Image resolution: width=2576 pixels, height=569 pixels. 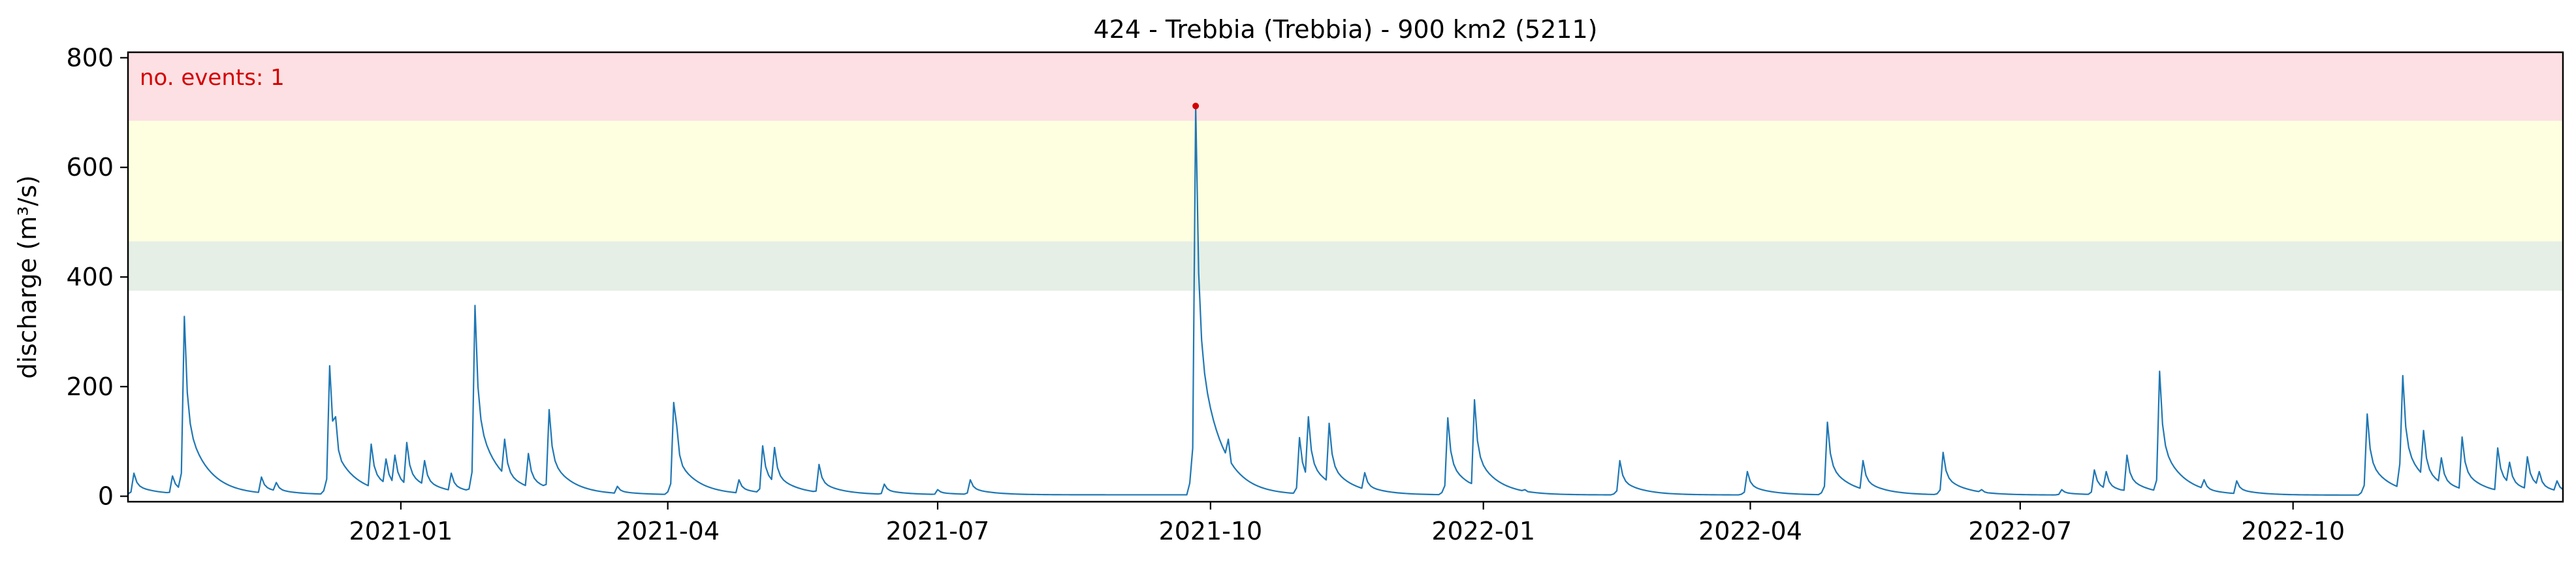 I want to click on y-tick-label: 0, so click(x=106, y=496).